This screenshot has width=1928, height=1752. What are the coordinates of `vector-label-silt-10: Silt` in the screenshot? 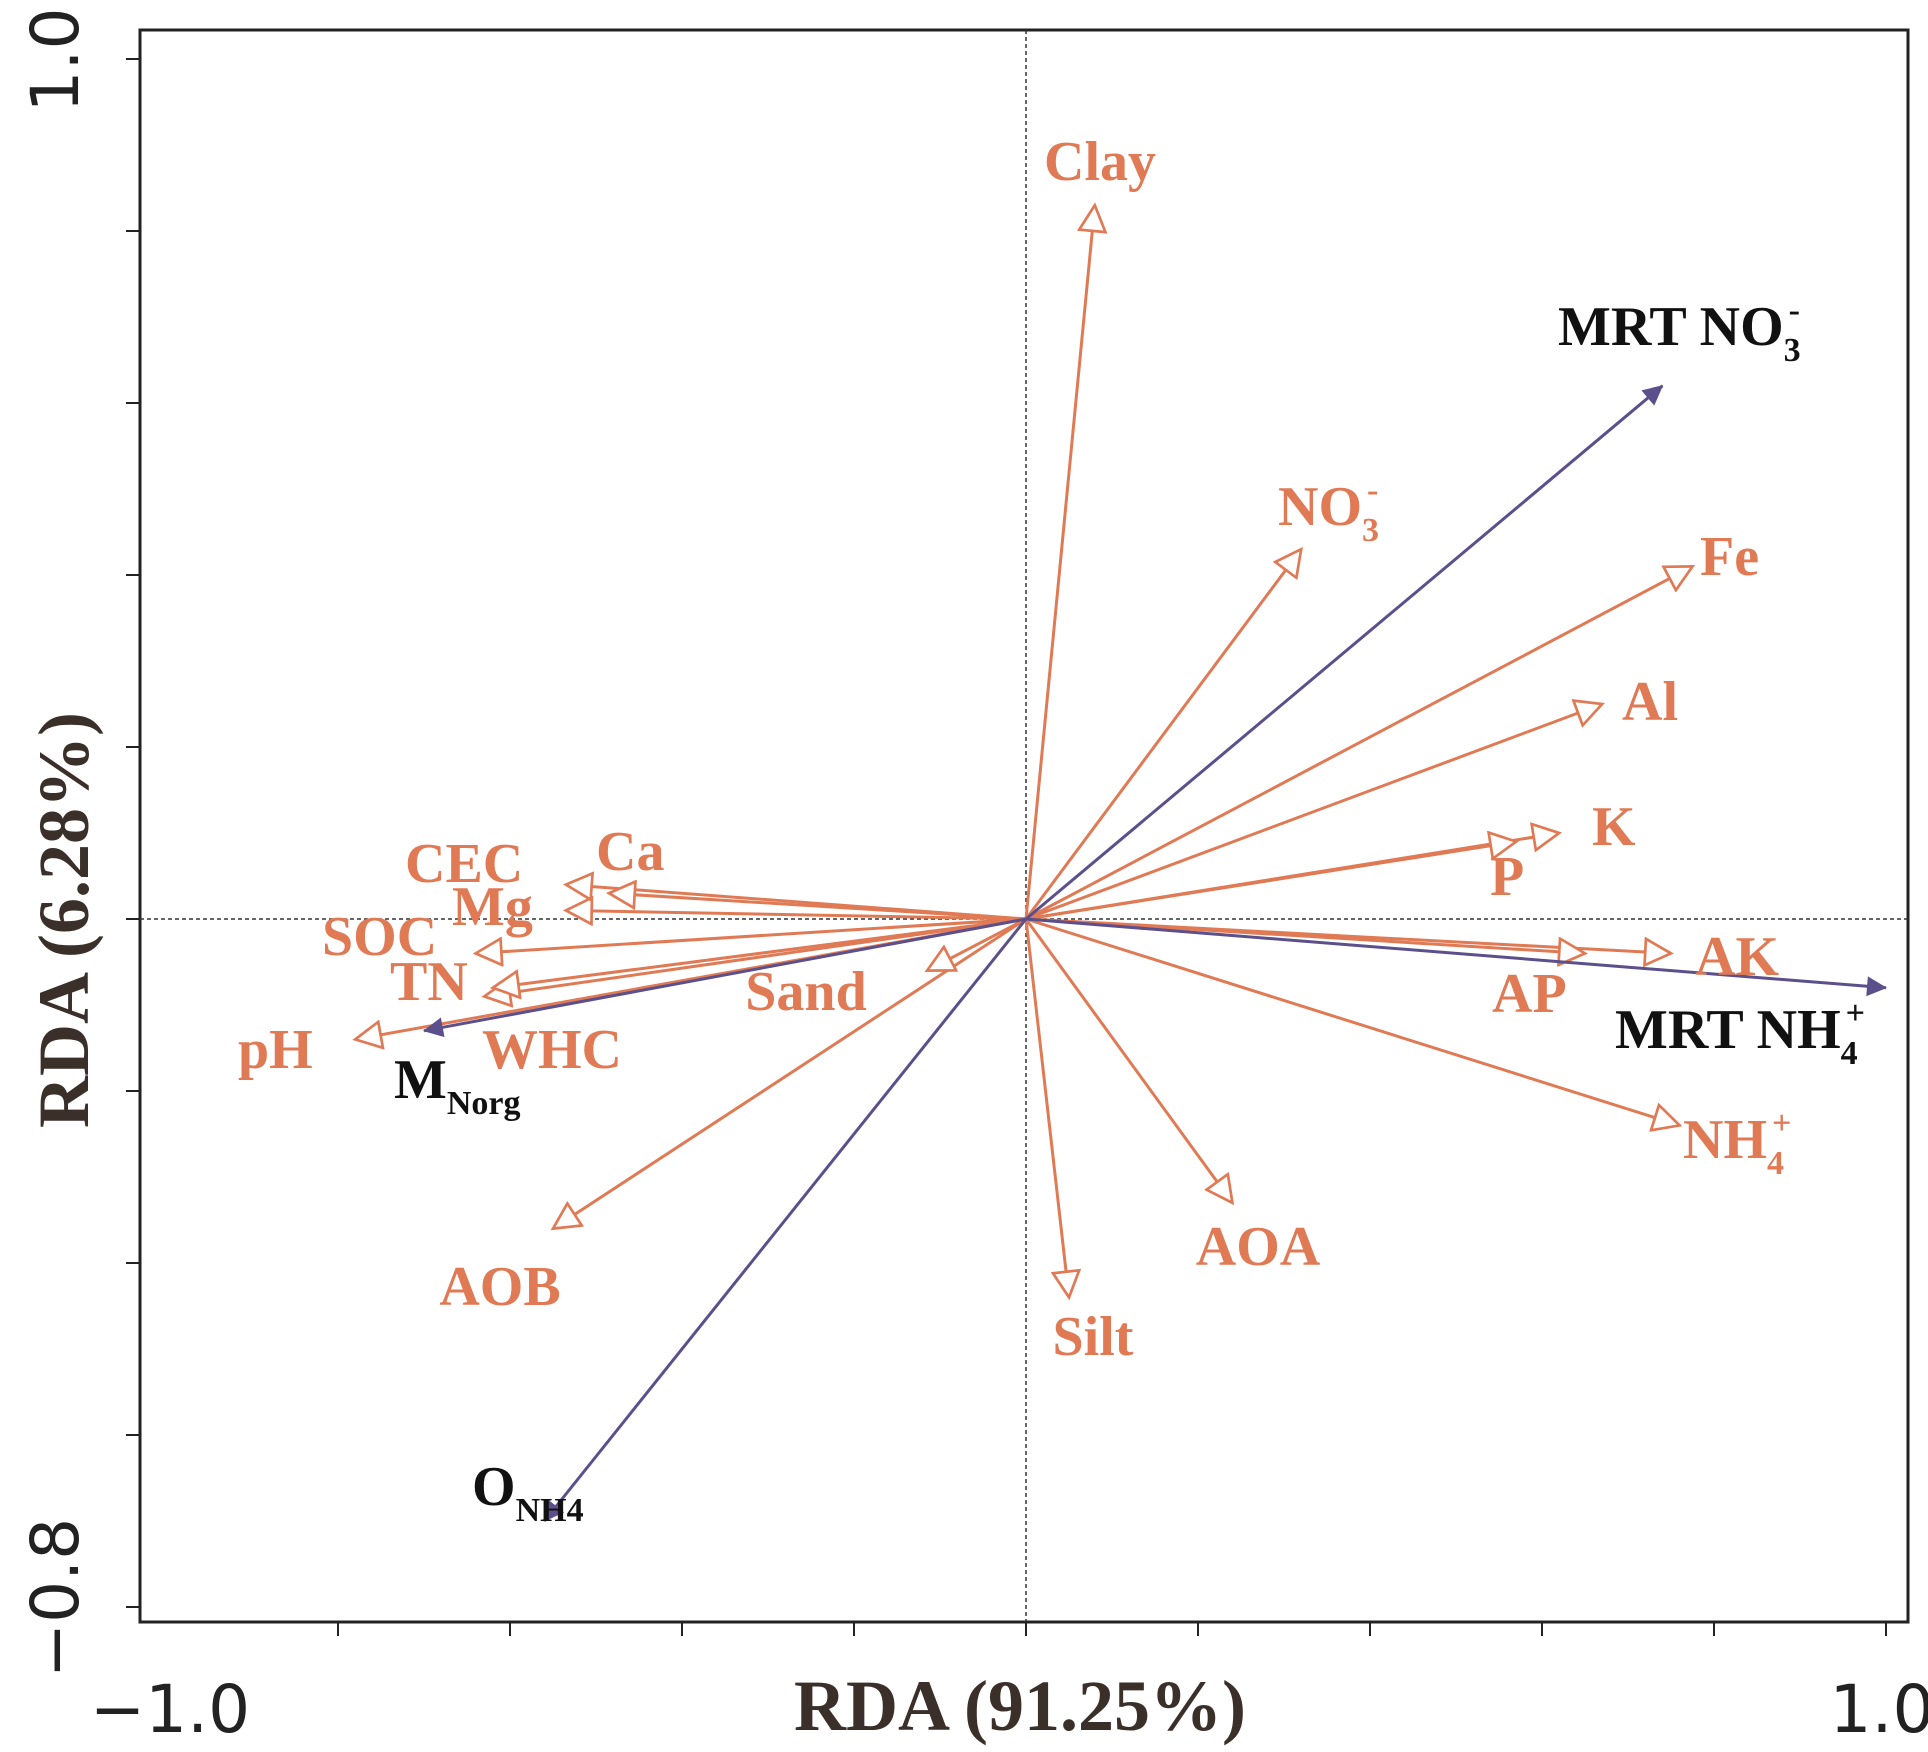 It's located at (1093, 1337).